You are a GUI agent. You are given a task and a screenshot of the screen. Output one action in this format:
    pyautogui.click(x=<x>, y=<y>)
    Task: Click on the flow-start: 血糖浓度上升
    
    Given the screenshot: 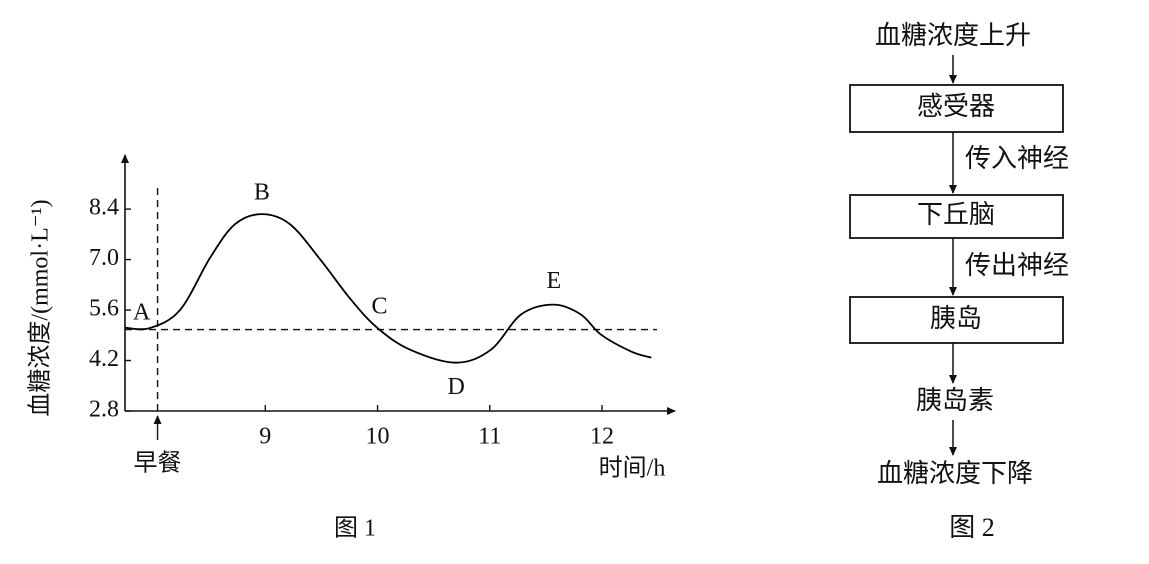 What is the action you would take?
    pyautogui.click(x=953, y=35)
    